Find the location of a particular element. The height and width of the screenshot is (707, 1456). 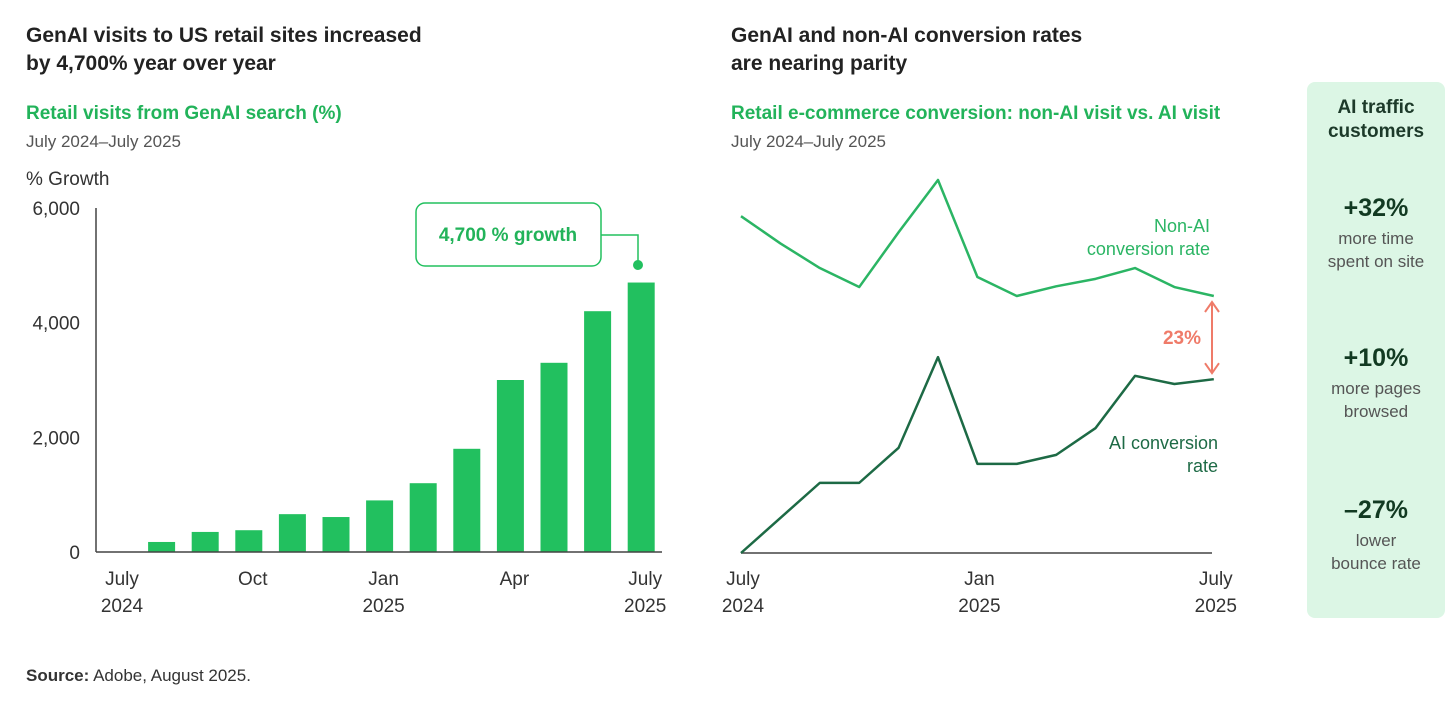

bar-jun is located at coordinates (598, 431).